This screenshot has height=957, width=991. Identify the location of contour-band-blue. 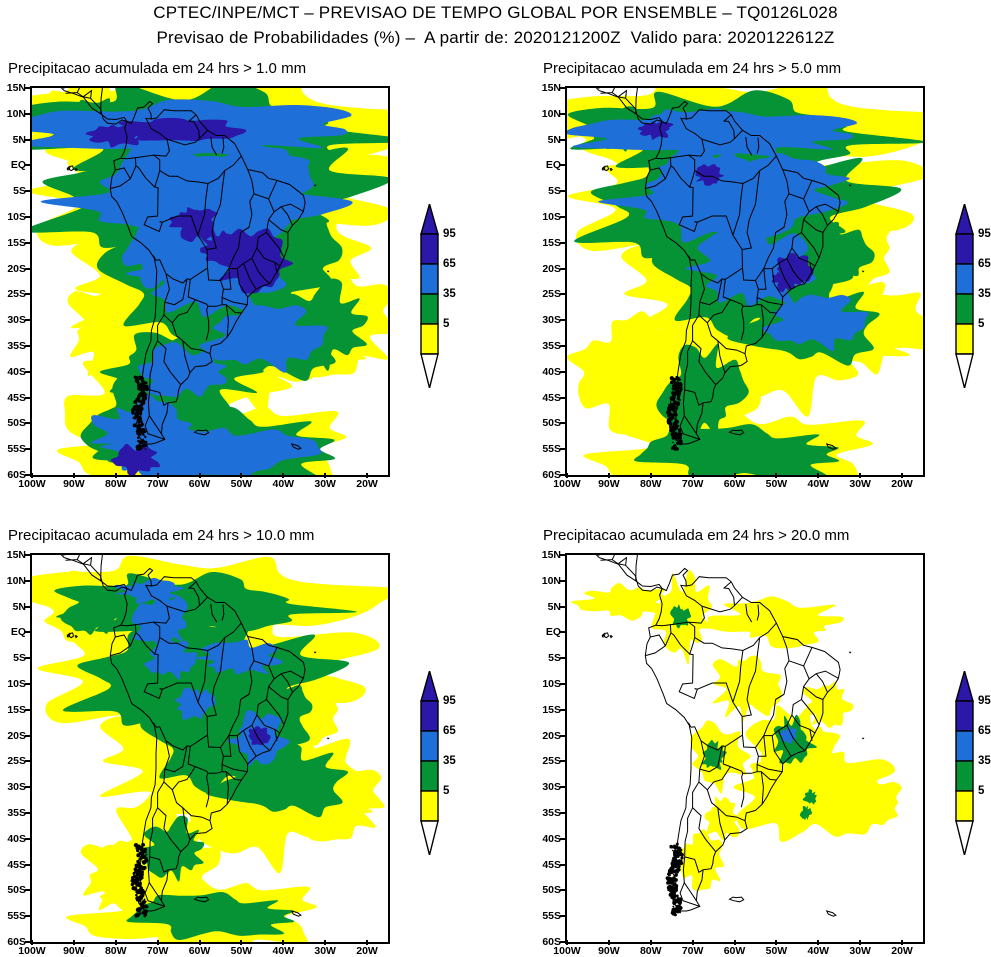
(718, 230).